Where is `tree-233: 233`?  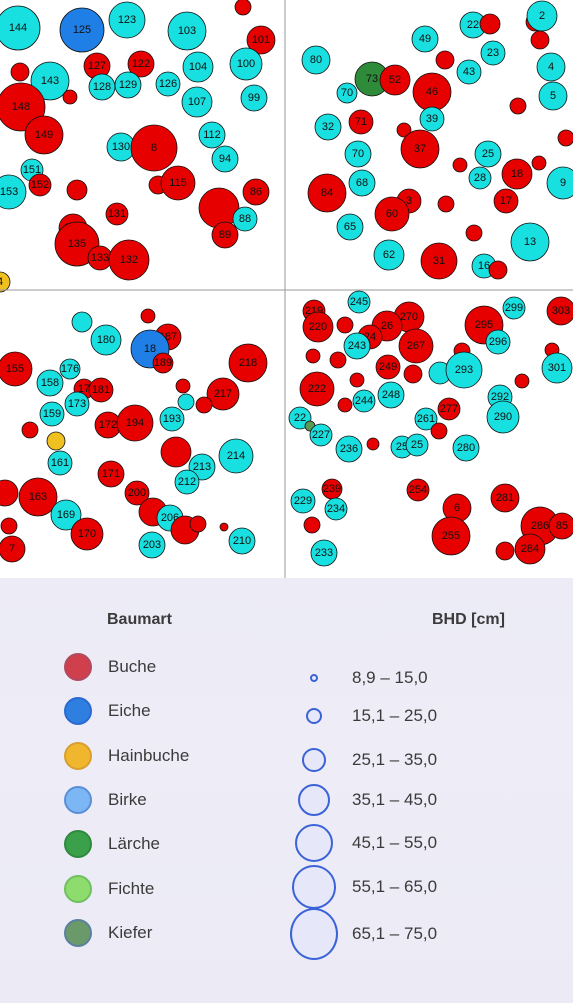 tree-233: 233 is located at coordinates (324, 553).